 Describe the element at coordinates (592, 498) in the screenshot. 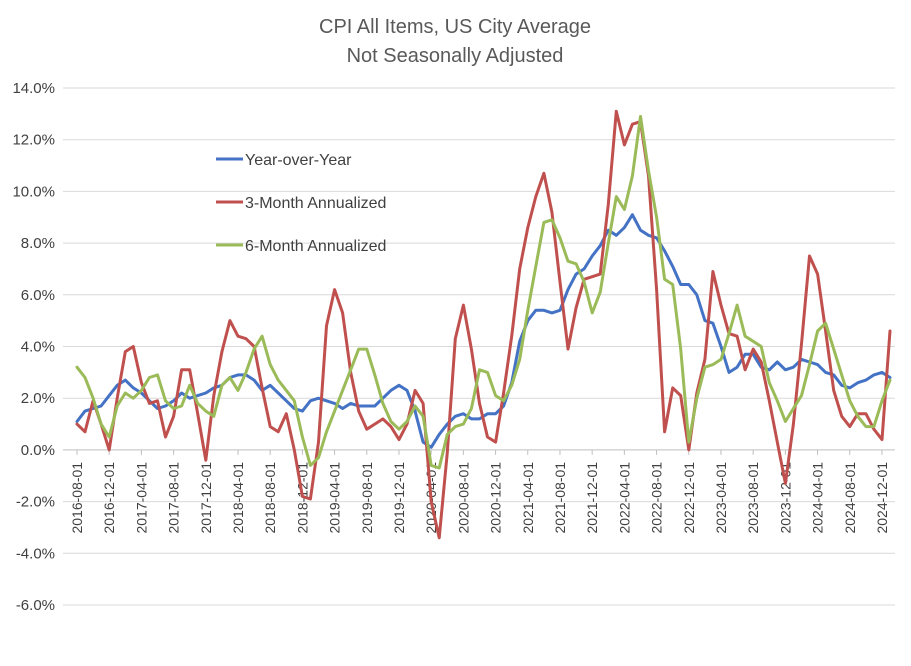

I see `x-tick-label: 2021-12-01` at that location.